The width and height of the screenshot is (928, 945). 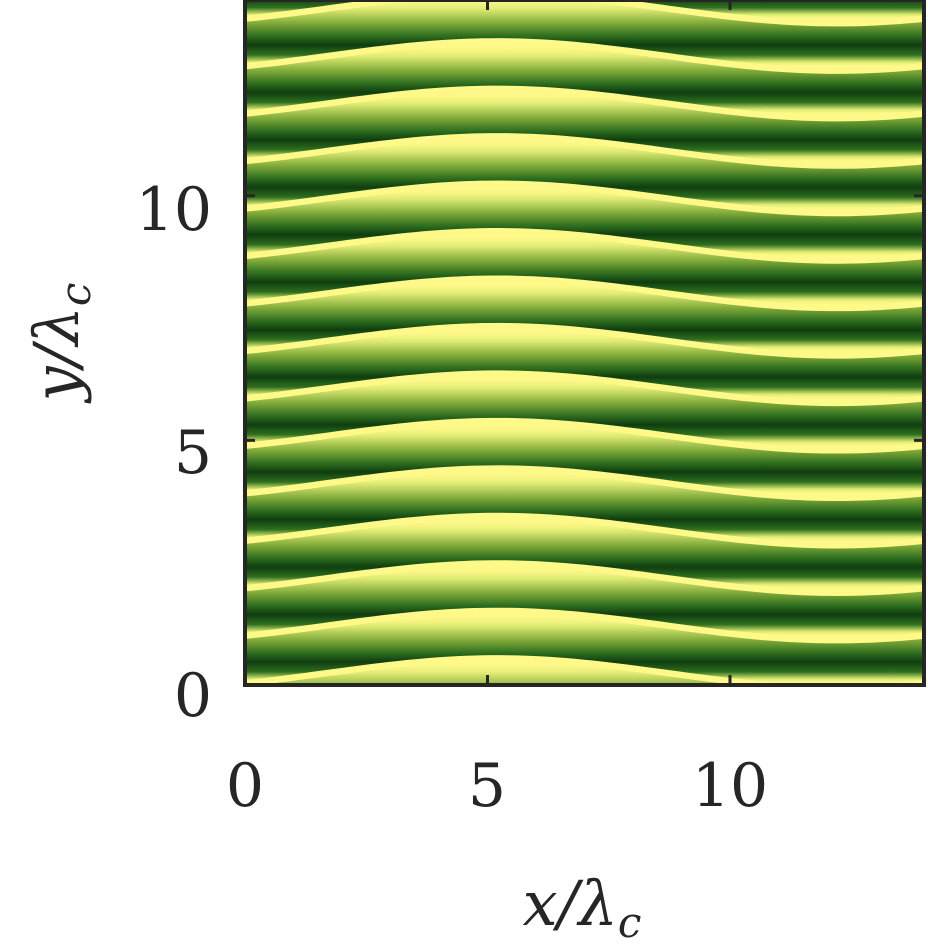 I want to click on y-tick-label-10: 10, so click(x=174, y=210).